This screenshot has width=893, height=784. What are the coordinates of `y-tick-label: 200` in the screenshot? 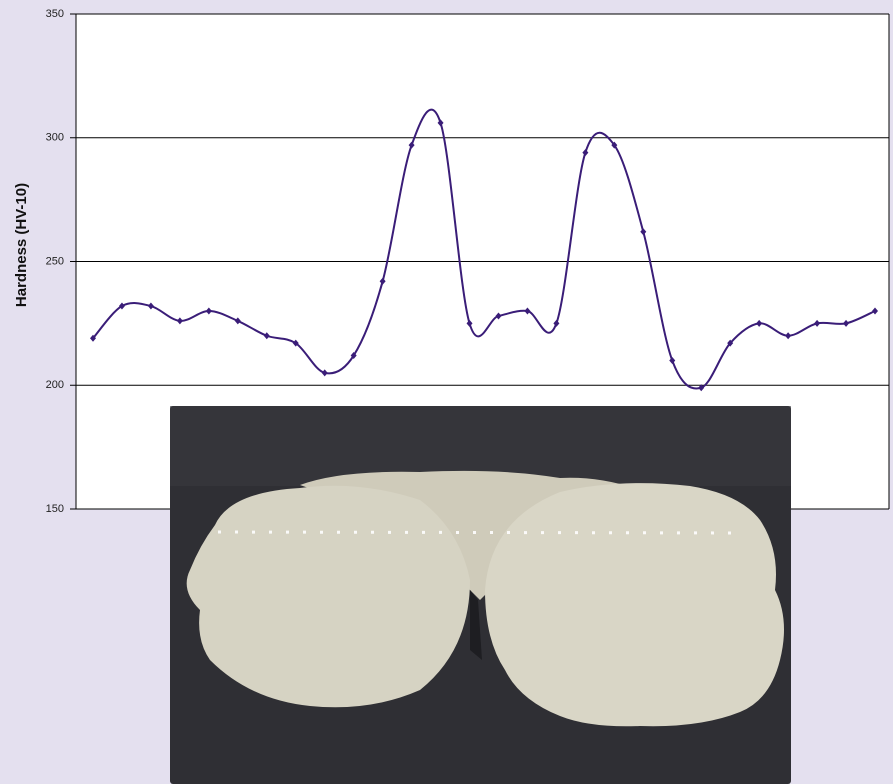 It's located at (55, 385).